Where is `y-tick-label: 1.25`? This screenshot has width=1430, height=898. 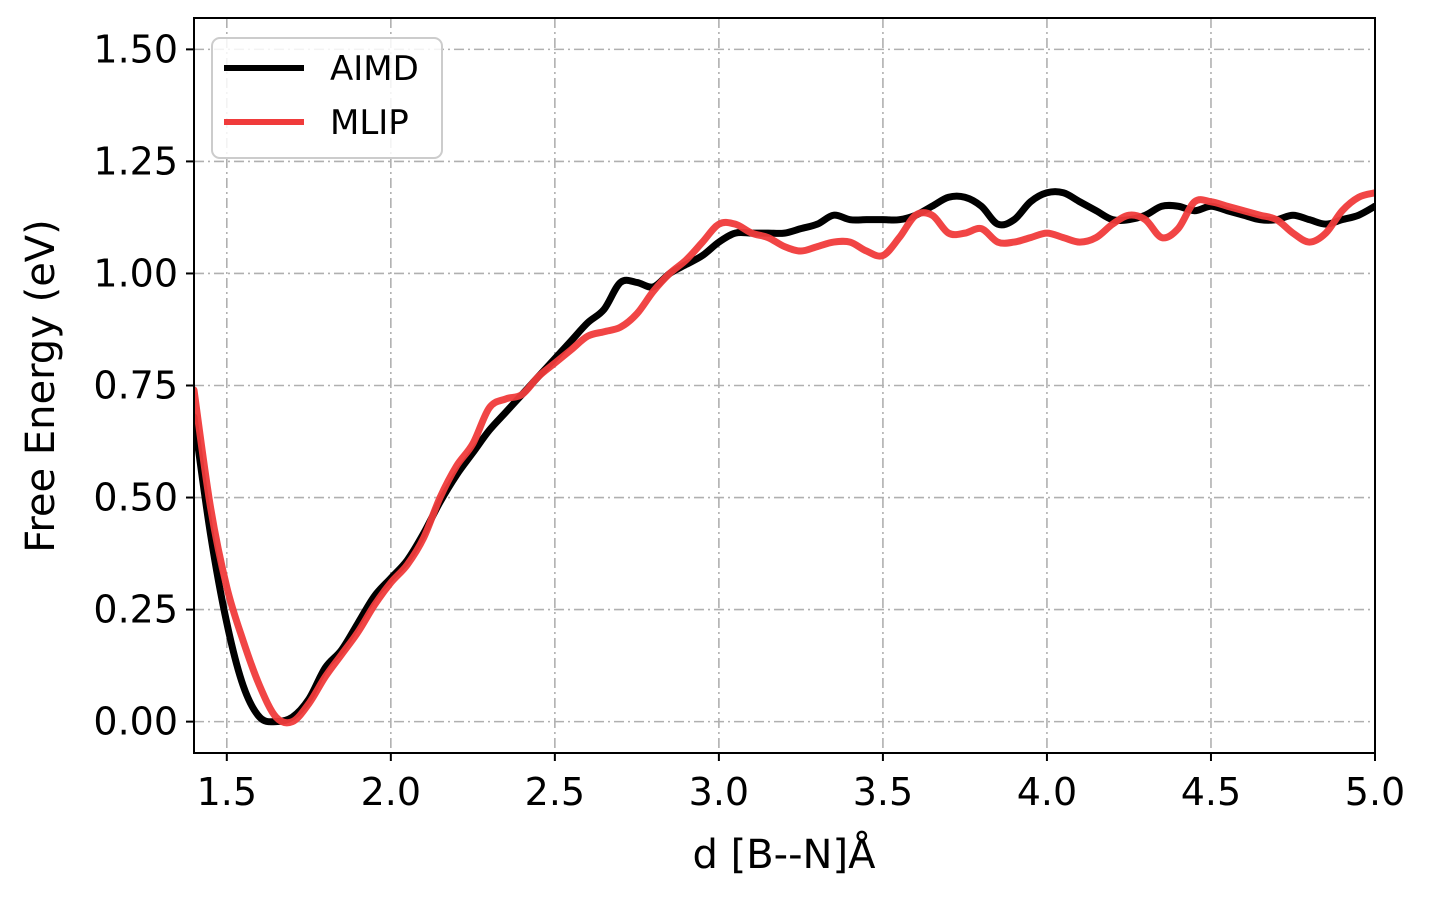 y-tick-label: 1.25 is located at coordinates (135, 161).